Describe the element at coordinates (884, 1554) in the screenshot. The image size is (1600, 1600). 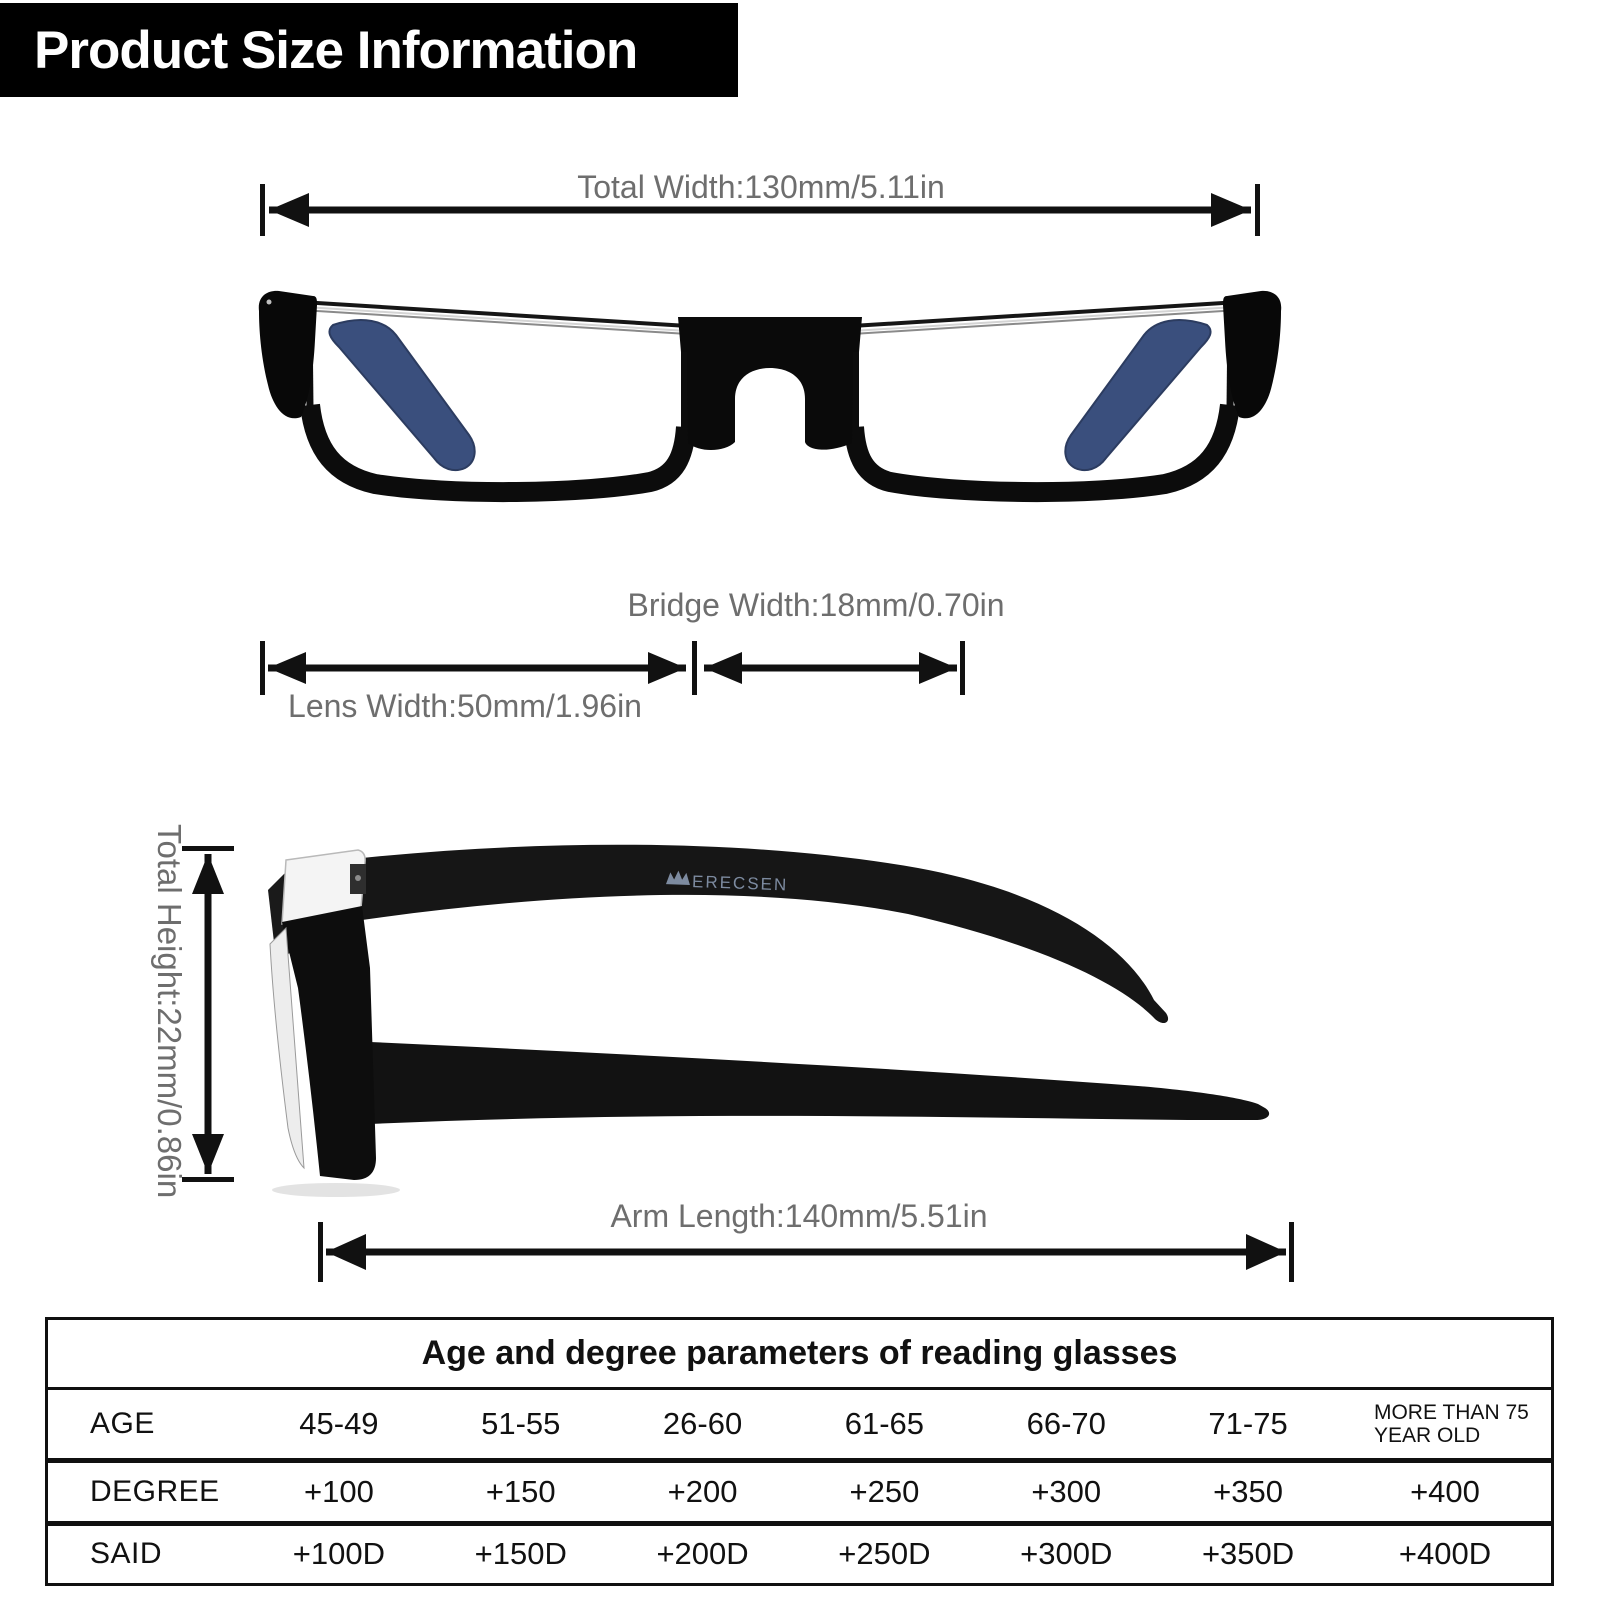
I see `table-cell: +250D` at that location.